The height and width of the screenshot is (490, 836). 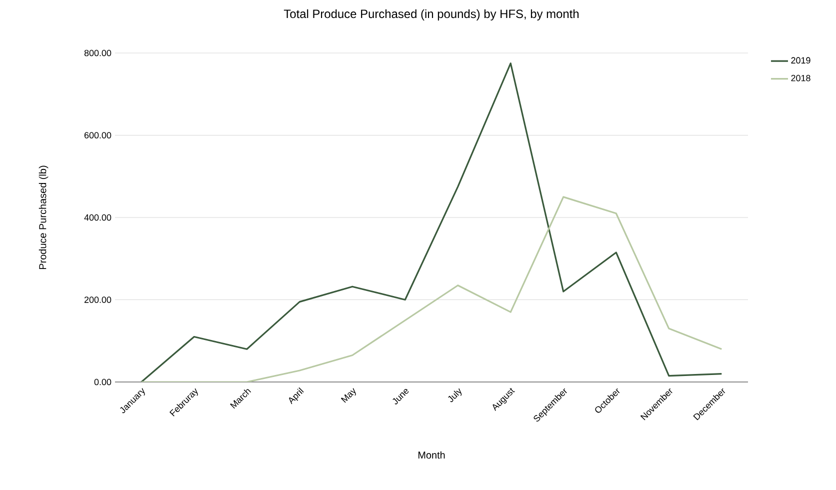 I want to click on x-tick-label: May, so click(x=348, y=395).